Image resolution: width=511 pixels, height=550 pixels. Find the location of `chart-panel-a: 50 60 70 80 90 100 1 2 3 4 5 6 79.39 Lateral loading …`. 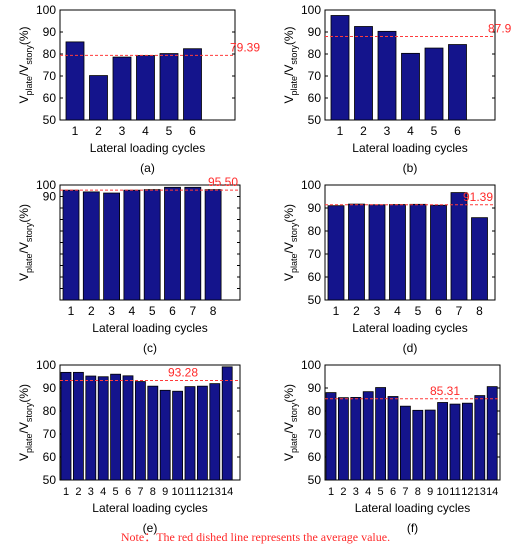

chart-panel-a: 50 60 70 80 90 100 1 2 3 4 5 6 79.39 Lateral loading … is located at coordinates (138, 89).